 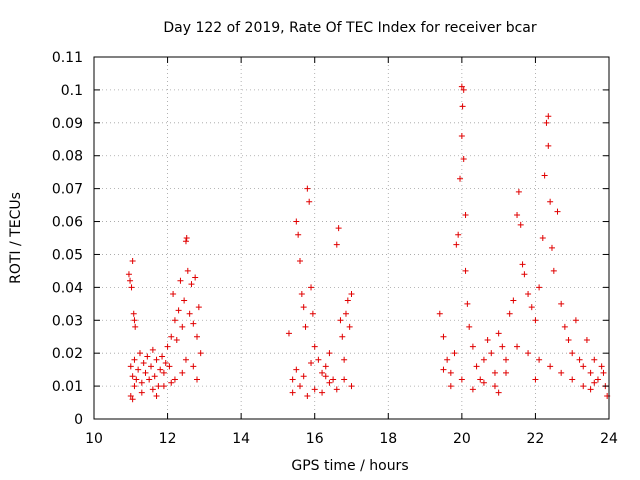 What do you see at coordinates (72, 91) in the screenshot?
I see `y-tick-label: 0.1` at bounding box center [72, 91].